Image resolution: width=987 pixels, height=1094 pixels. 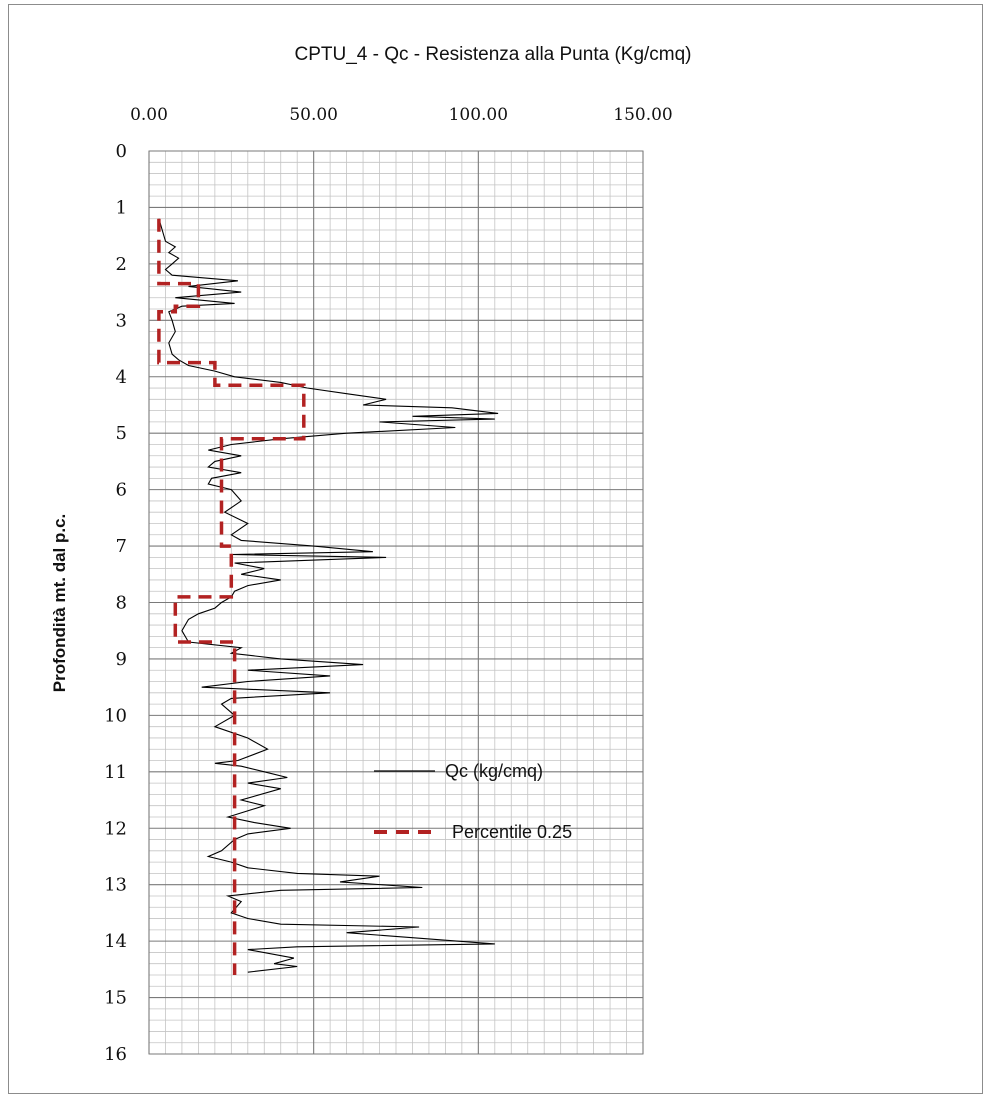 I want to click on y-tick-label: 13, so click(x=115, y=885).